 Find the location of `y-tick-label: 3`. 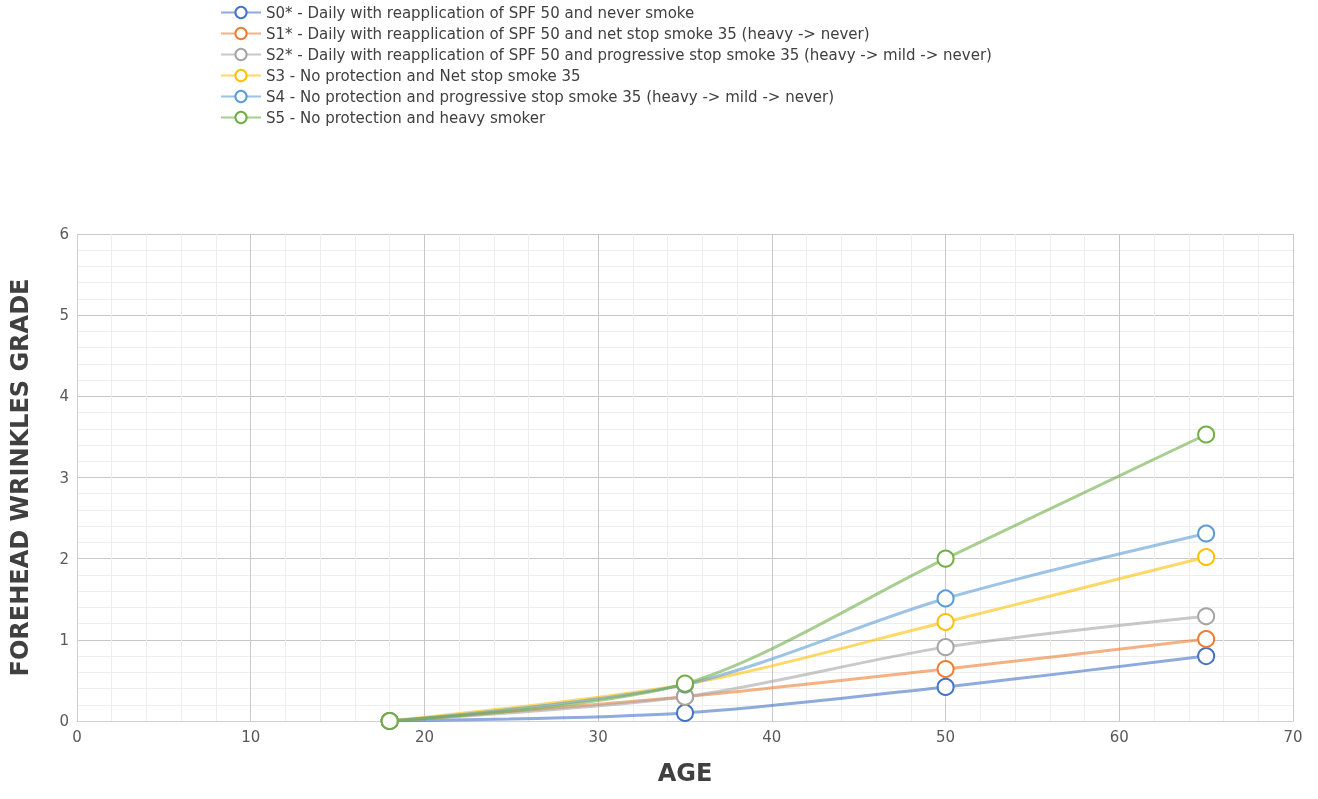

y-tick-label: 3 is located at coordinates (64, 477).